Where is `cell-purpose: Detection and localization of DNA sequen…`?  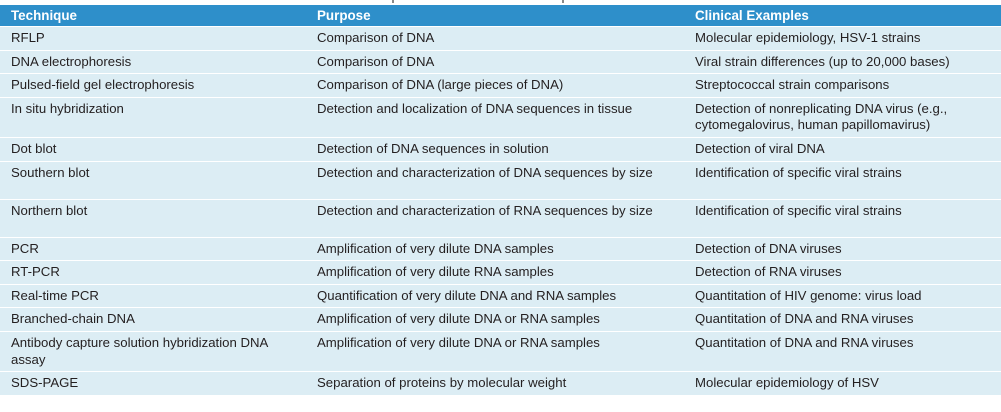 cell-purpose: Detection and localization of DNA sequen… is located at coordinates (495, 117).